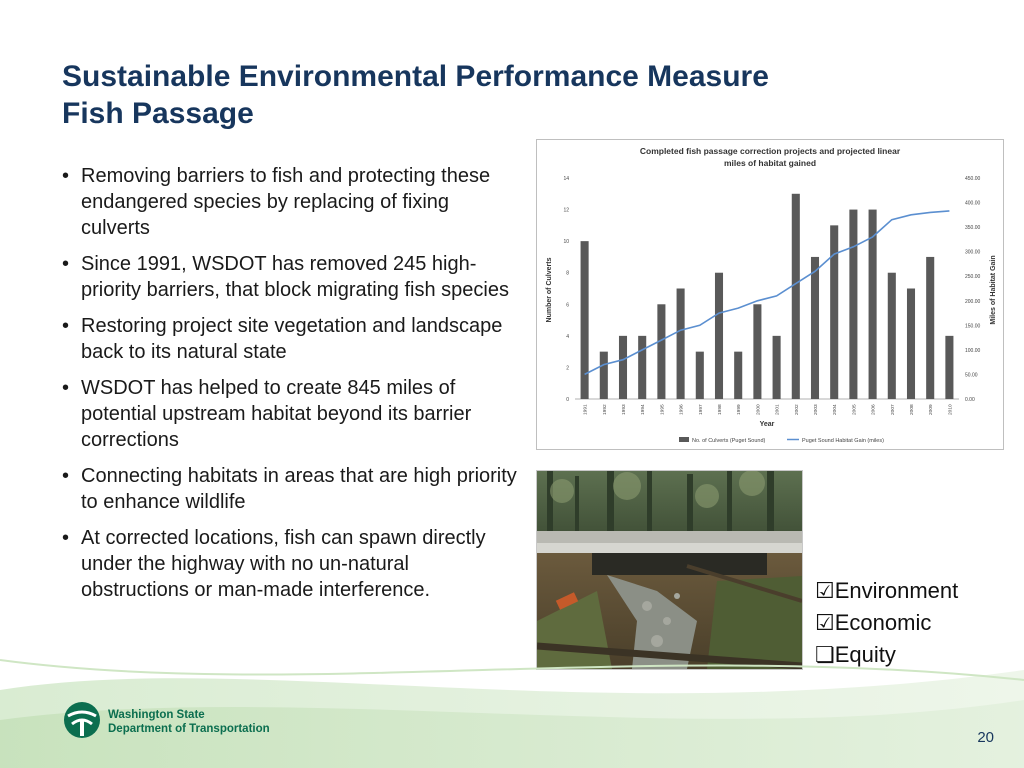 The image size is (1024, 768). I want to click on unchecked-box-icon: ❏, so click(825, 654).